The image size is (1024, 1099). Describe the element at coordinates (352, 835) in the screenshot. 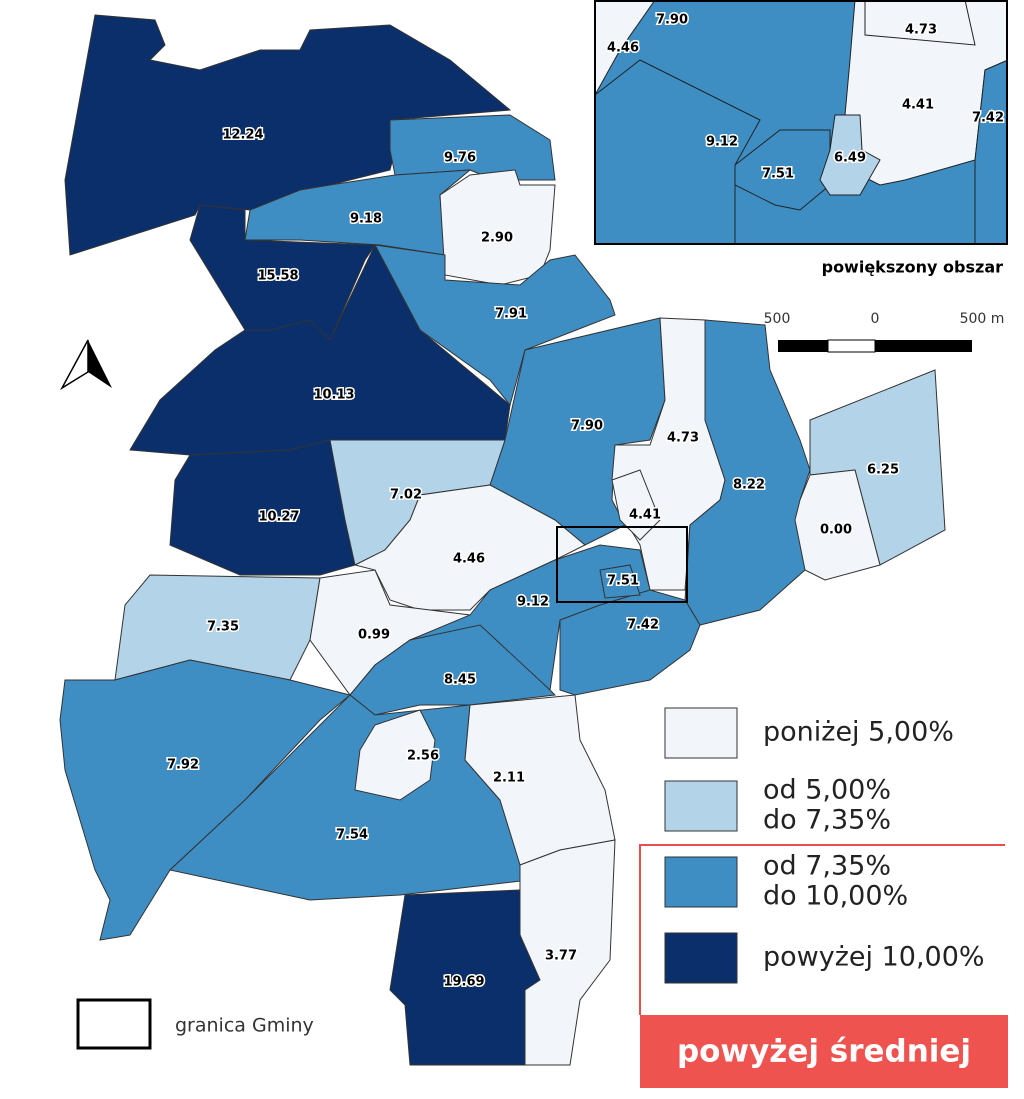

I see `region-label: 7.54` at that location.